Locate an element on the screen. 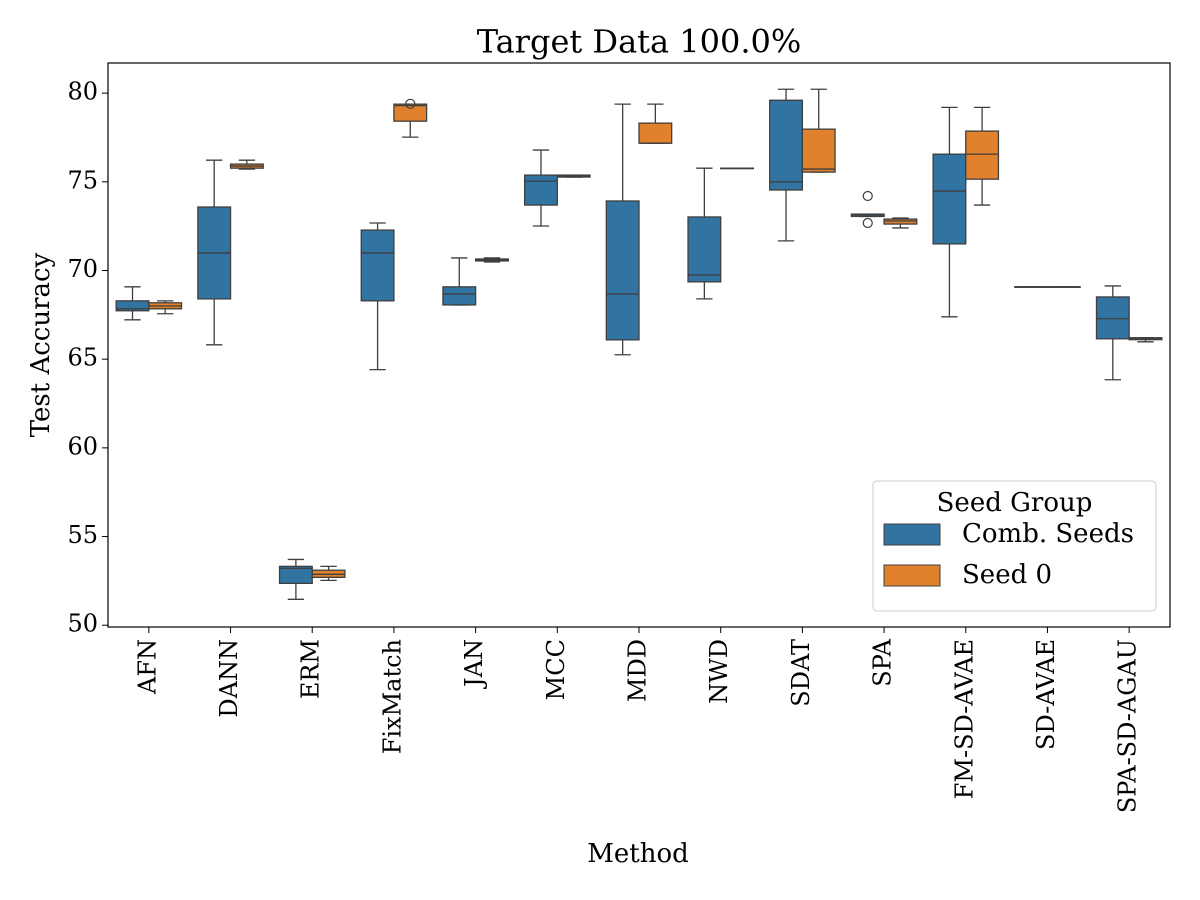  y-tick-label: 80 is located at coordinates (82, 92).